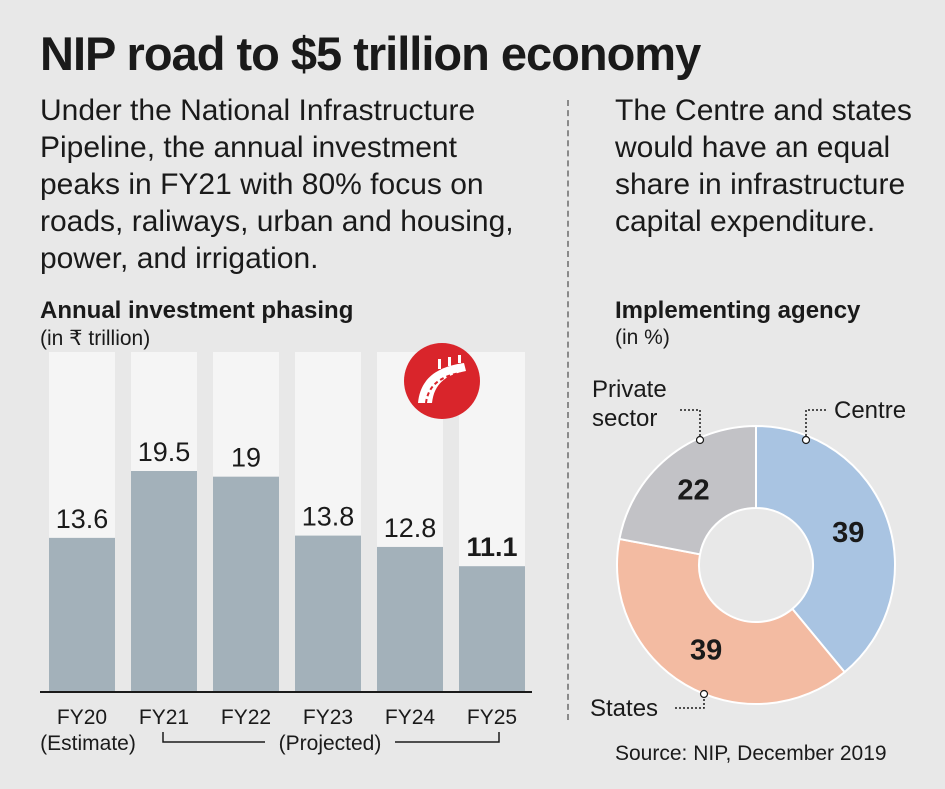 Image resolution: width=945 pixels, height=789 pixels. What do you see at coordinates (328, 613) in the screenshot?
I see `bar-FY23` at bounding box center [328, 613].